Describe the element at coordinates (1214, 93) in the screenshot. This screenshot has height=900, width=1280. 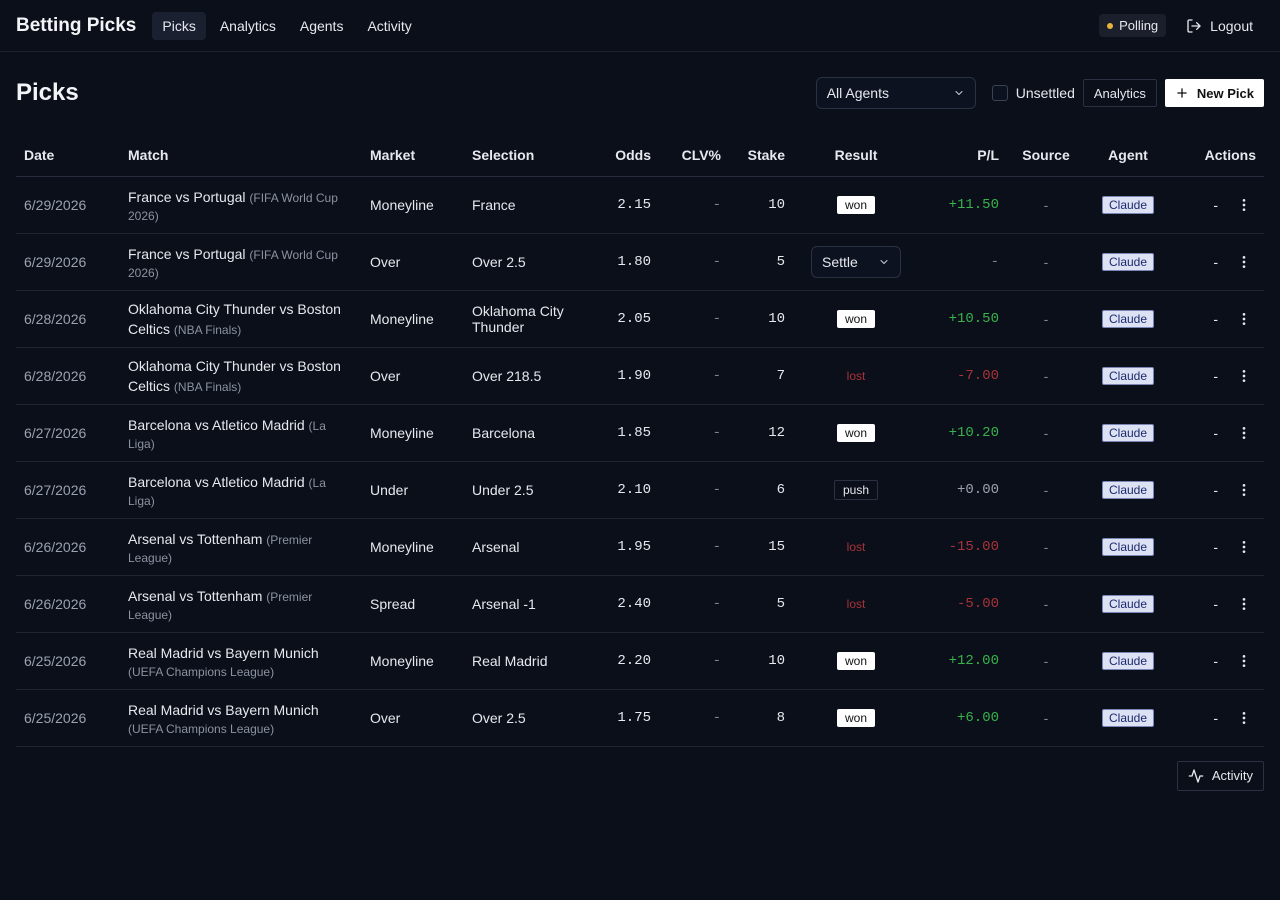
I see `new-pick-button: New Pick` at that location.